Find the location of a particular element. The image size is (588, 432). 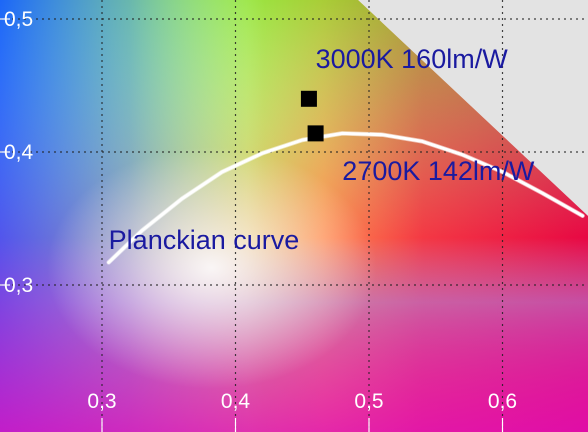

y-axis-ticks: 0,3 0,4 0,5 is located at coordinates (19, 152).